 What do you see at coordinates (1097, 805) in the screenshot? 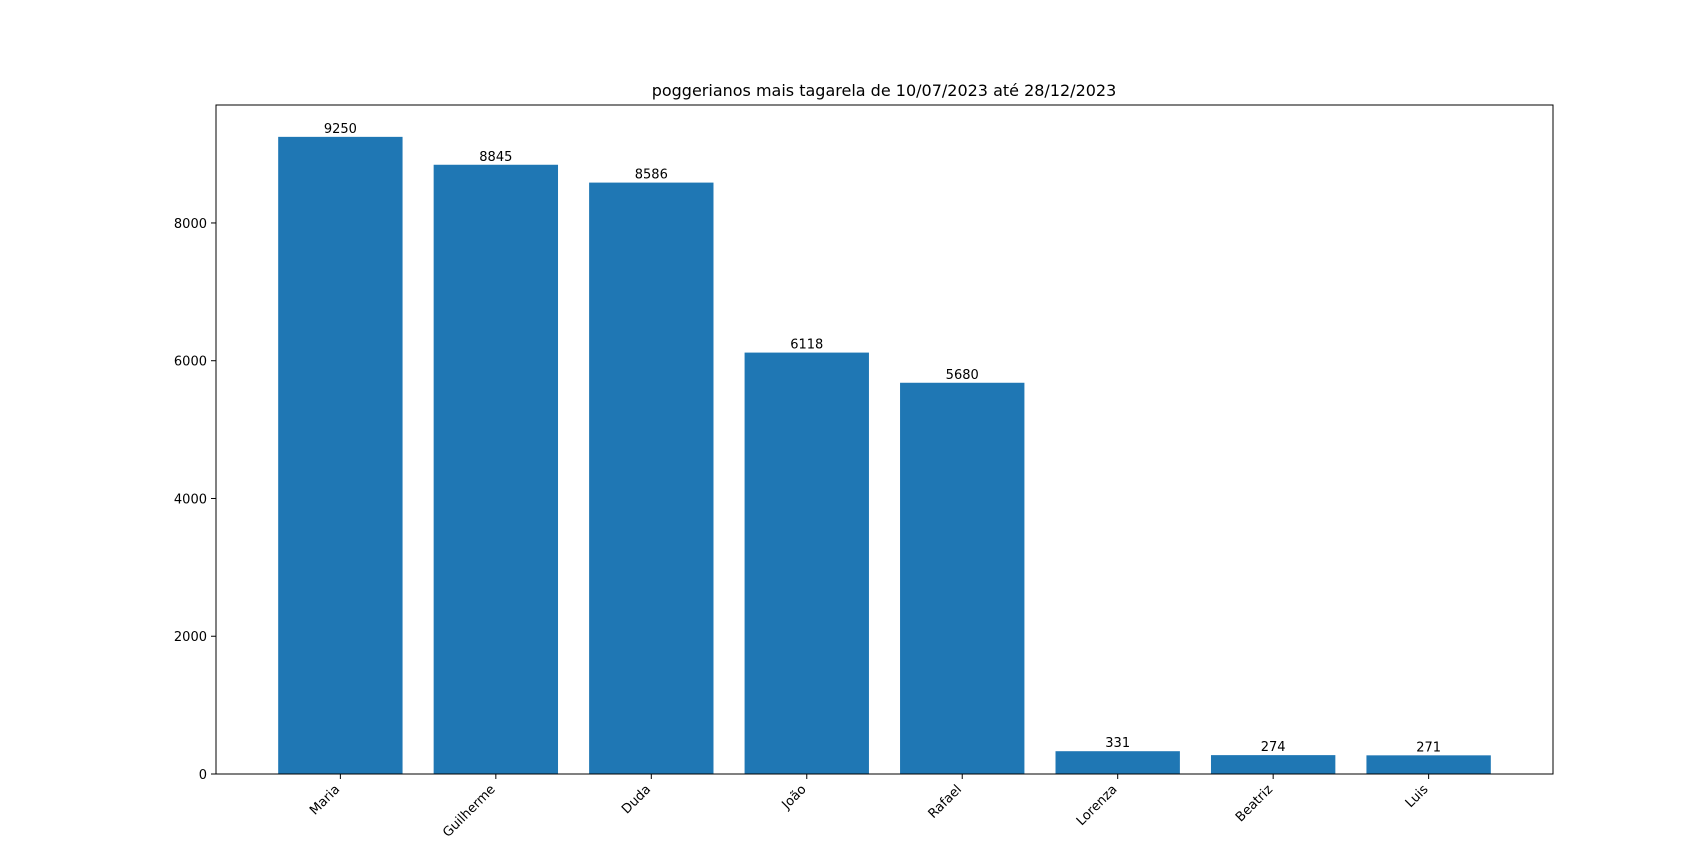
I see `x-tick-label-5: Lorenza` at bounding box center [1097, 805].